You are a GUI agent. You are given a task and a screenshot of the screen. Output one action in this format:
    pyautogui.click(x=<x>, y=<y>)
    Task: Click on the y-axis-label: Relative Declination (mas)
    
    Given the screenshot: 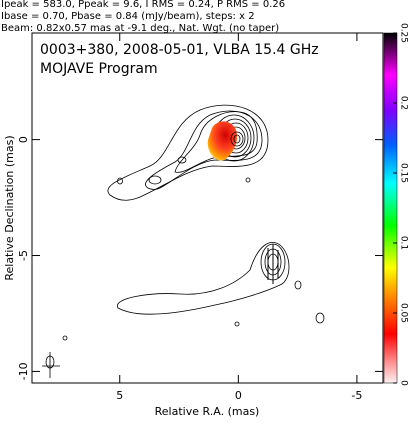 What is the action you would take?
    pyautogui.click(x=9, y=207)
    